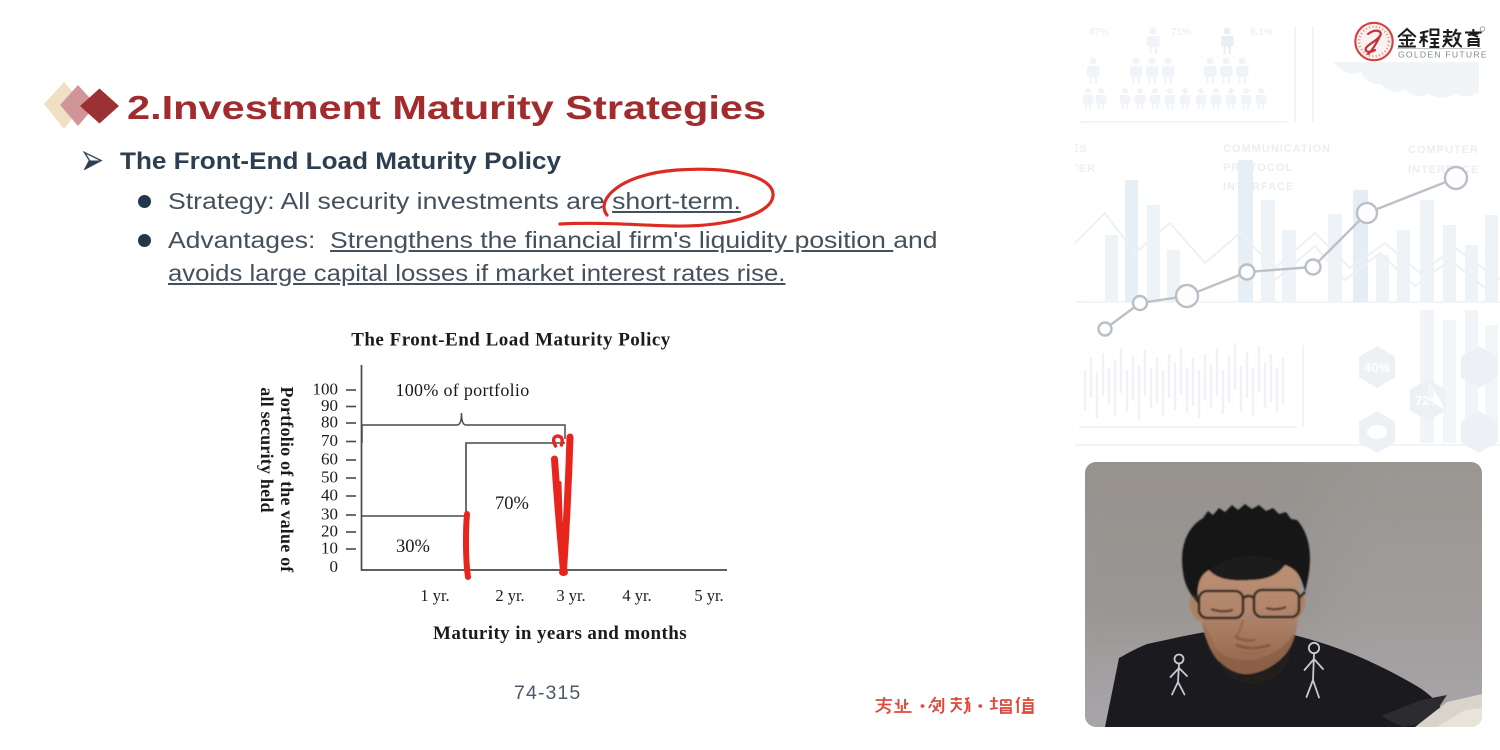 The height and width of the screenshot is (750, 1500). Describe the element at coordinates (1377, 367) in the screenshot. I see `svg-text: 40%` at that location.